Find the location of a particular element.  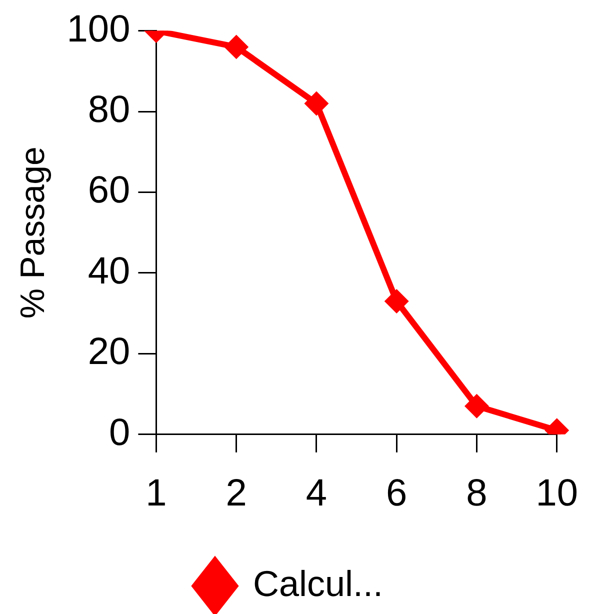

y-tick-label: 60 is located at coordinates (109, 191).